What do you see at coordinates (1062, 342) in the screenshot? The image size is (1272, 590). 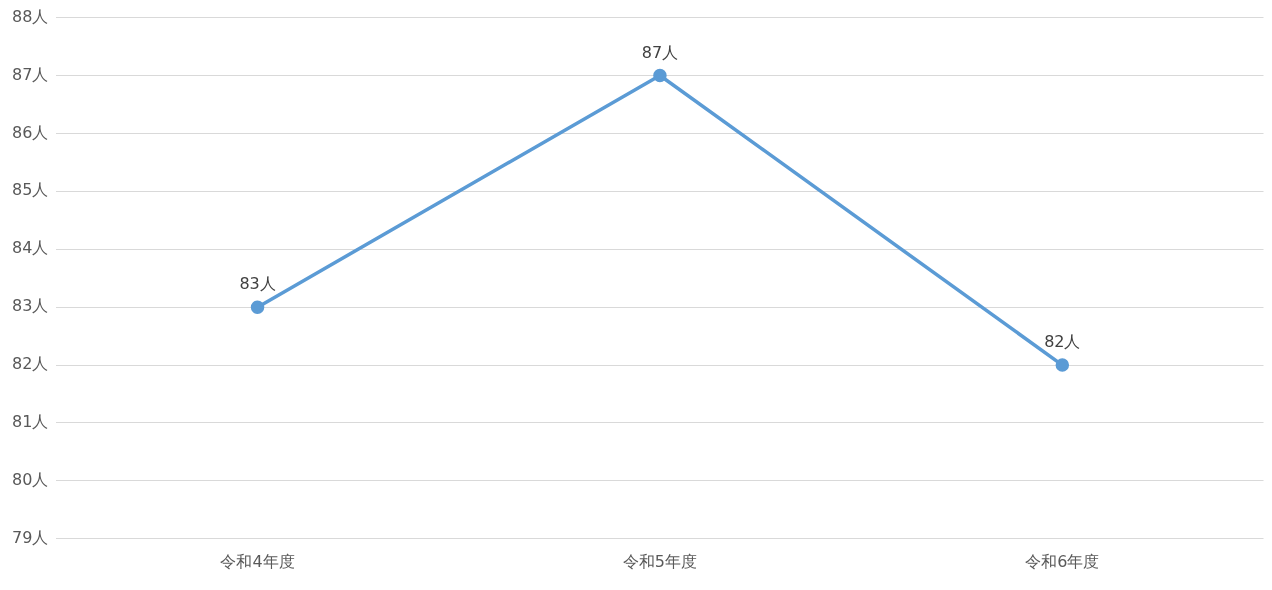 I see `data-label: 82人` at bounding box center [1062, 342].